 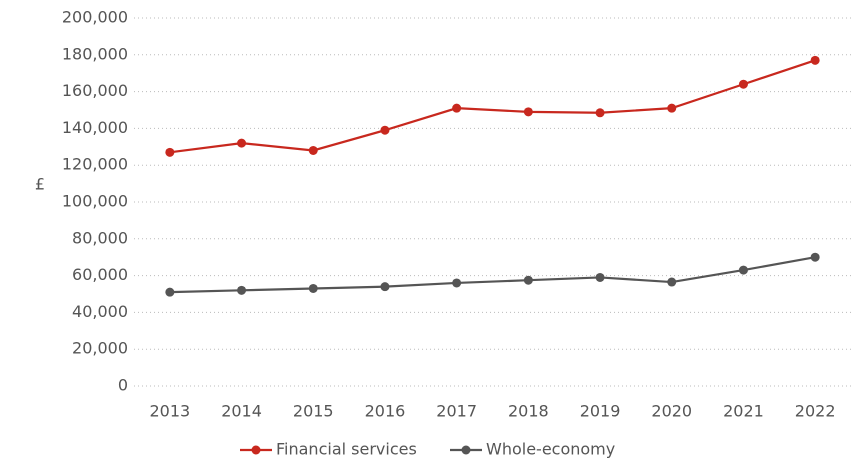 I want to click on y-tick-label: 160,000, so click(x=95, y=90).